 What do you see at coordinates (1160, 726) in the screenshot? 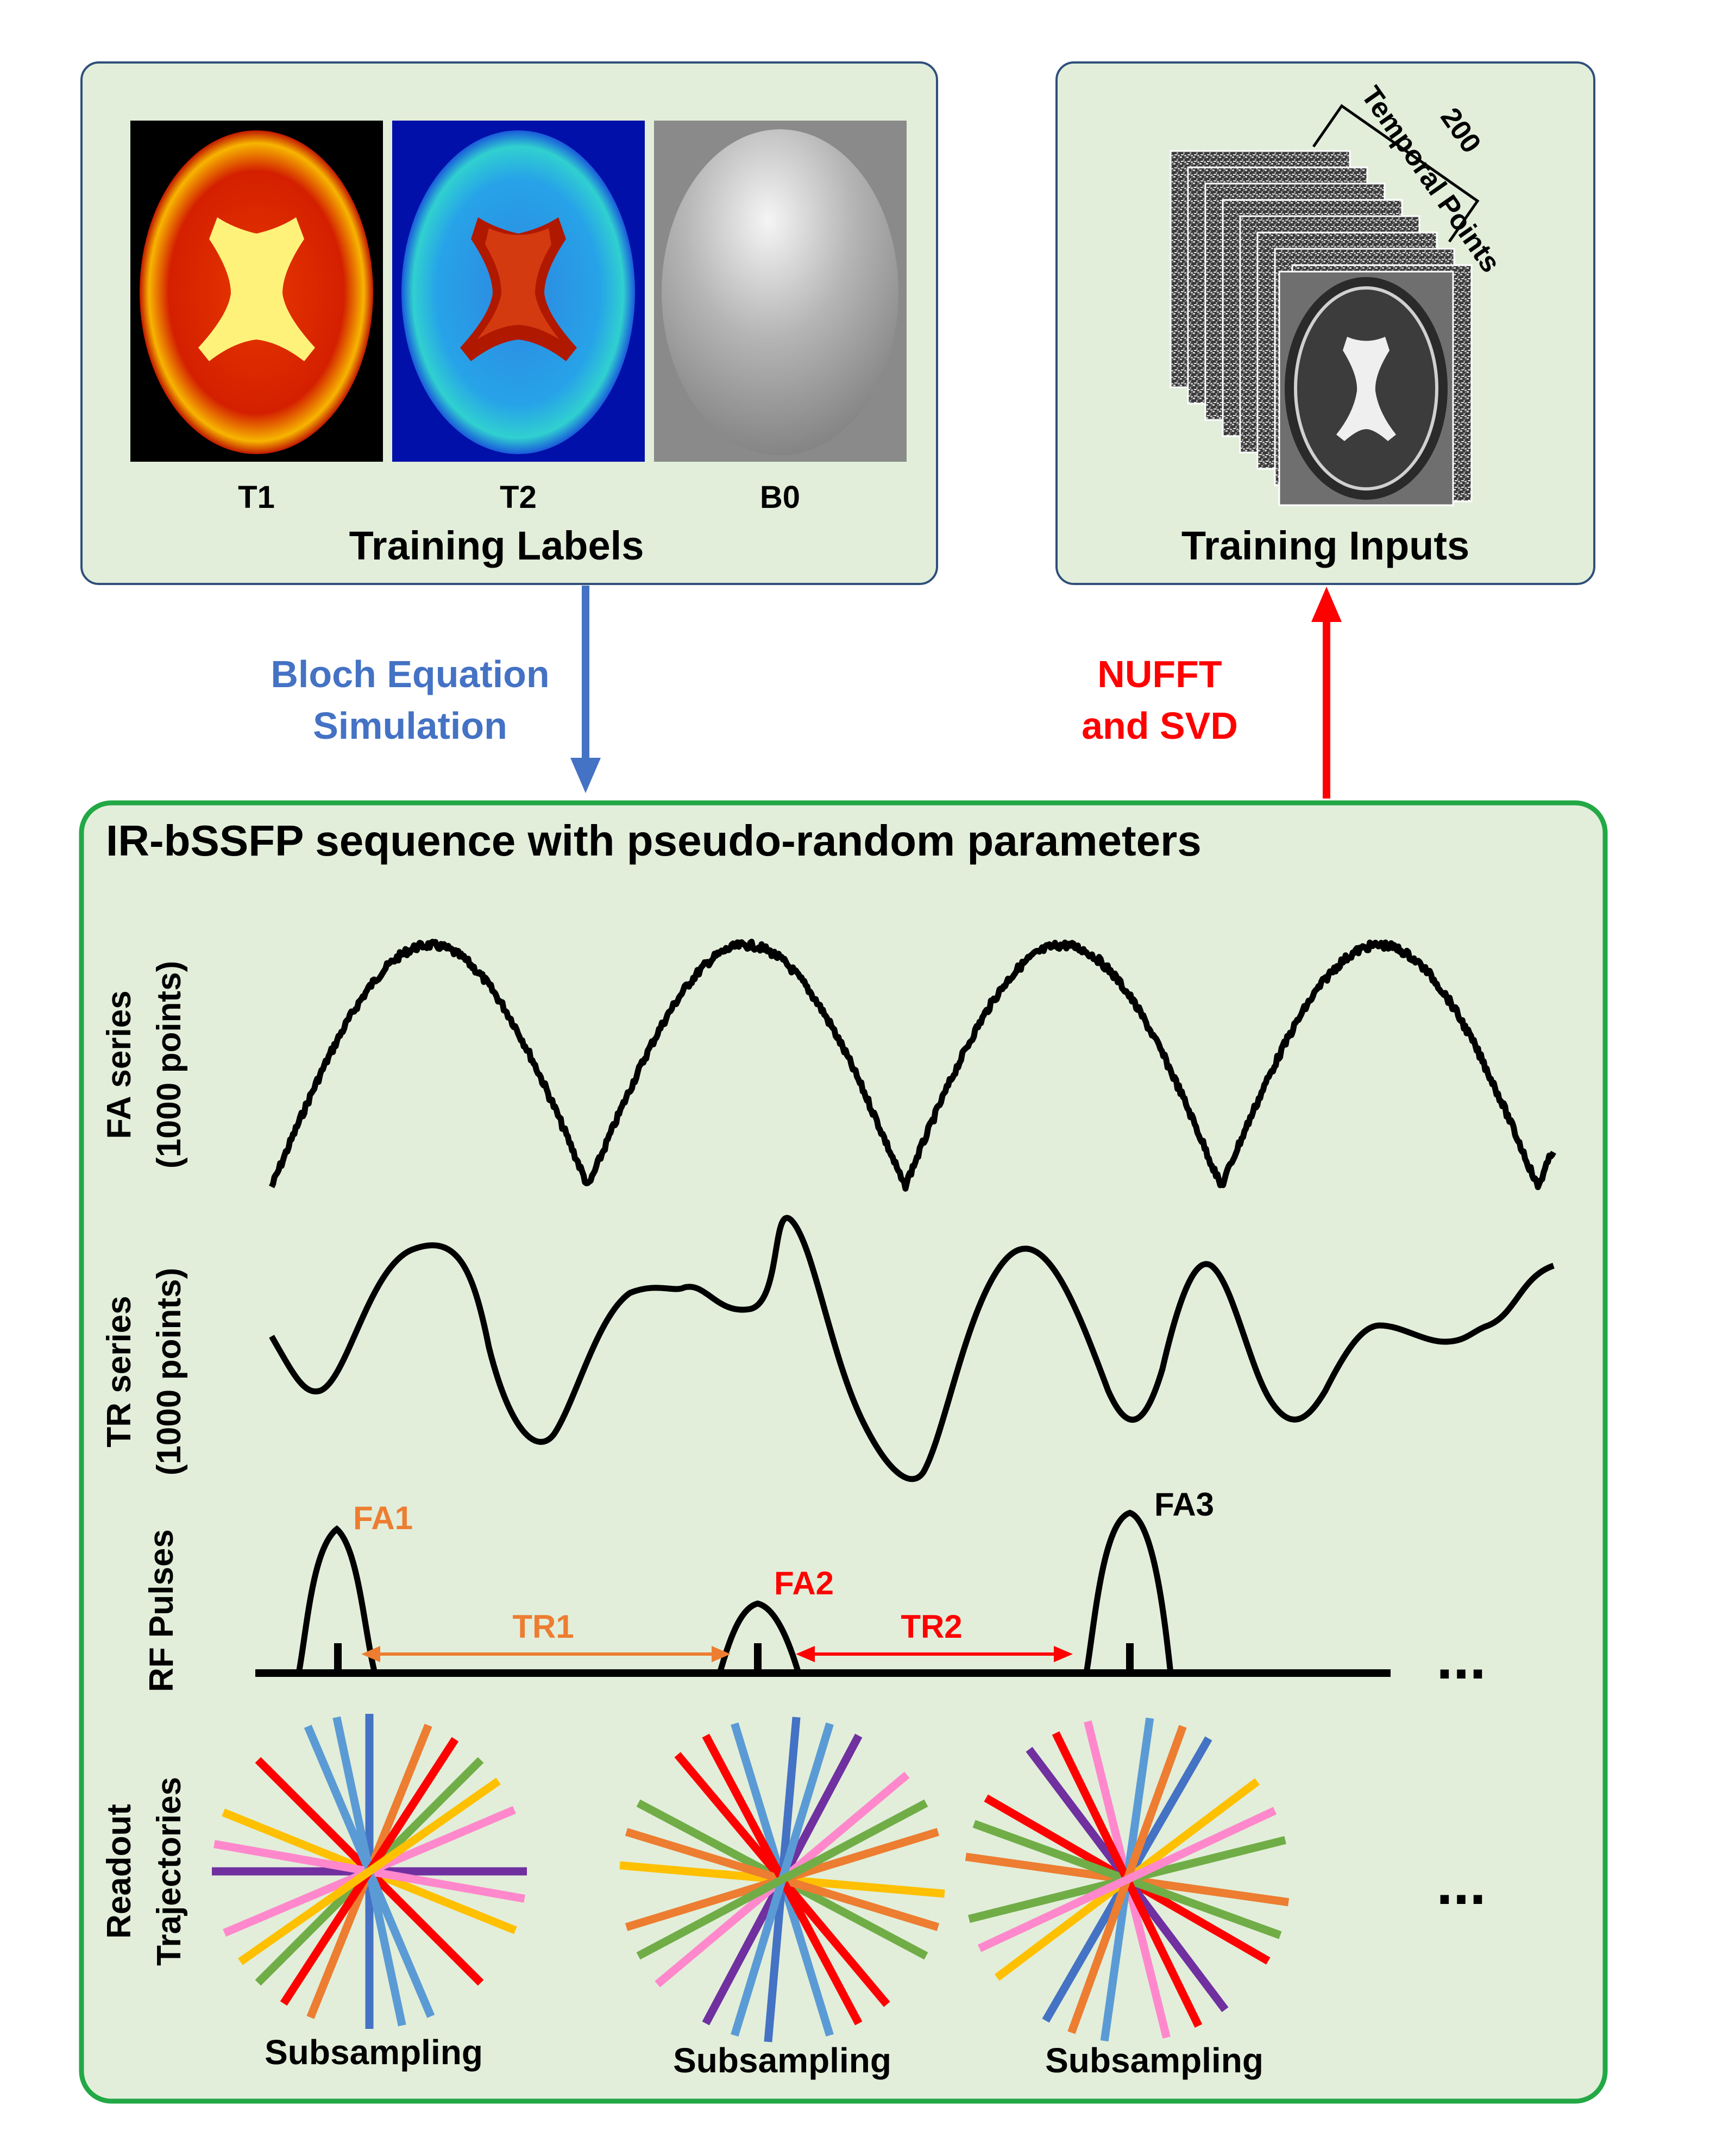
I see `nufft-label-line2: and SVD` at bounding box center [1160, 726].